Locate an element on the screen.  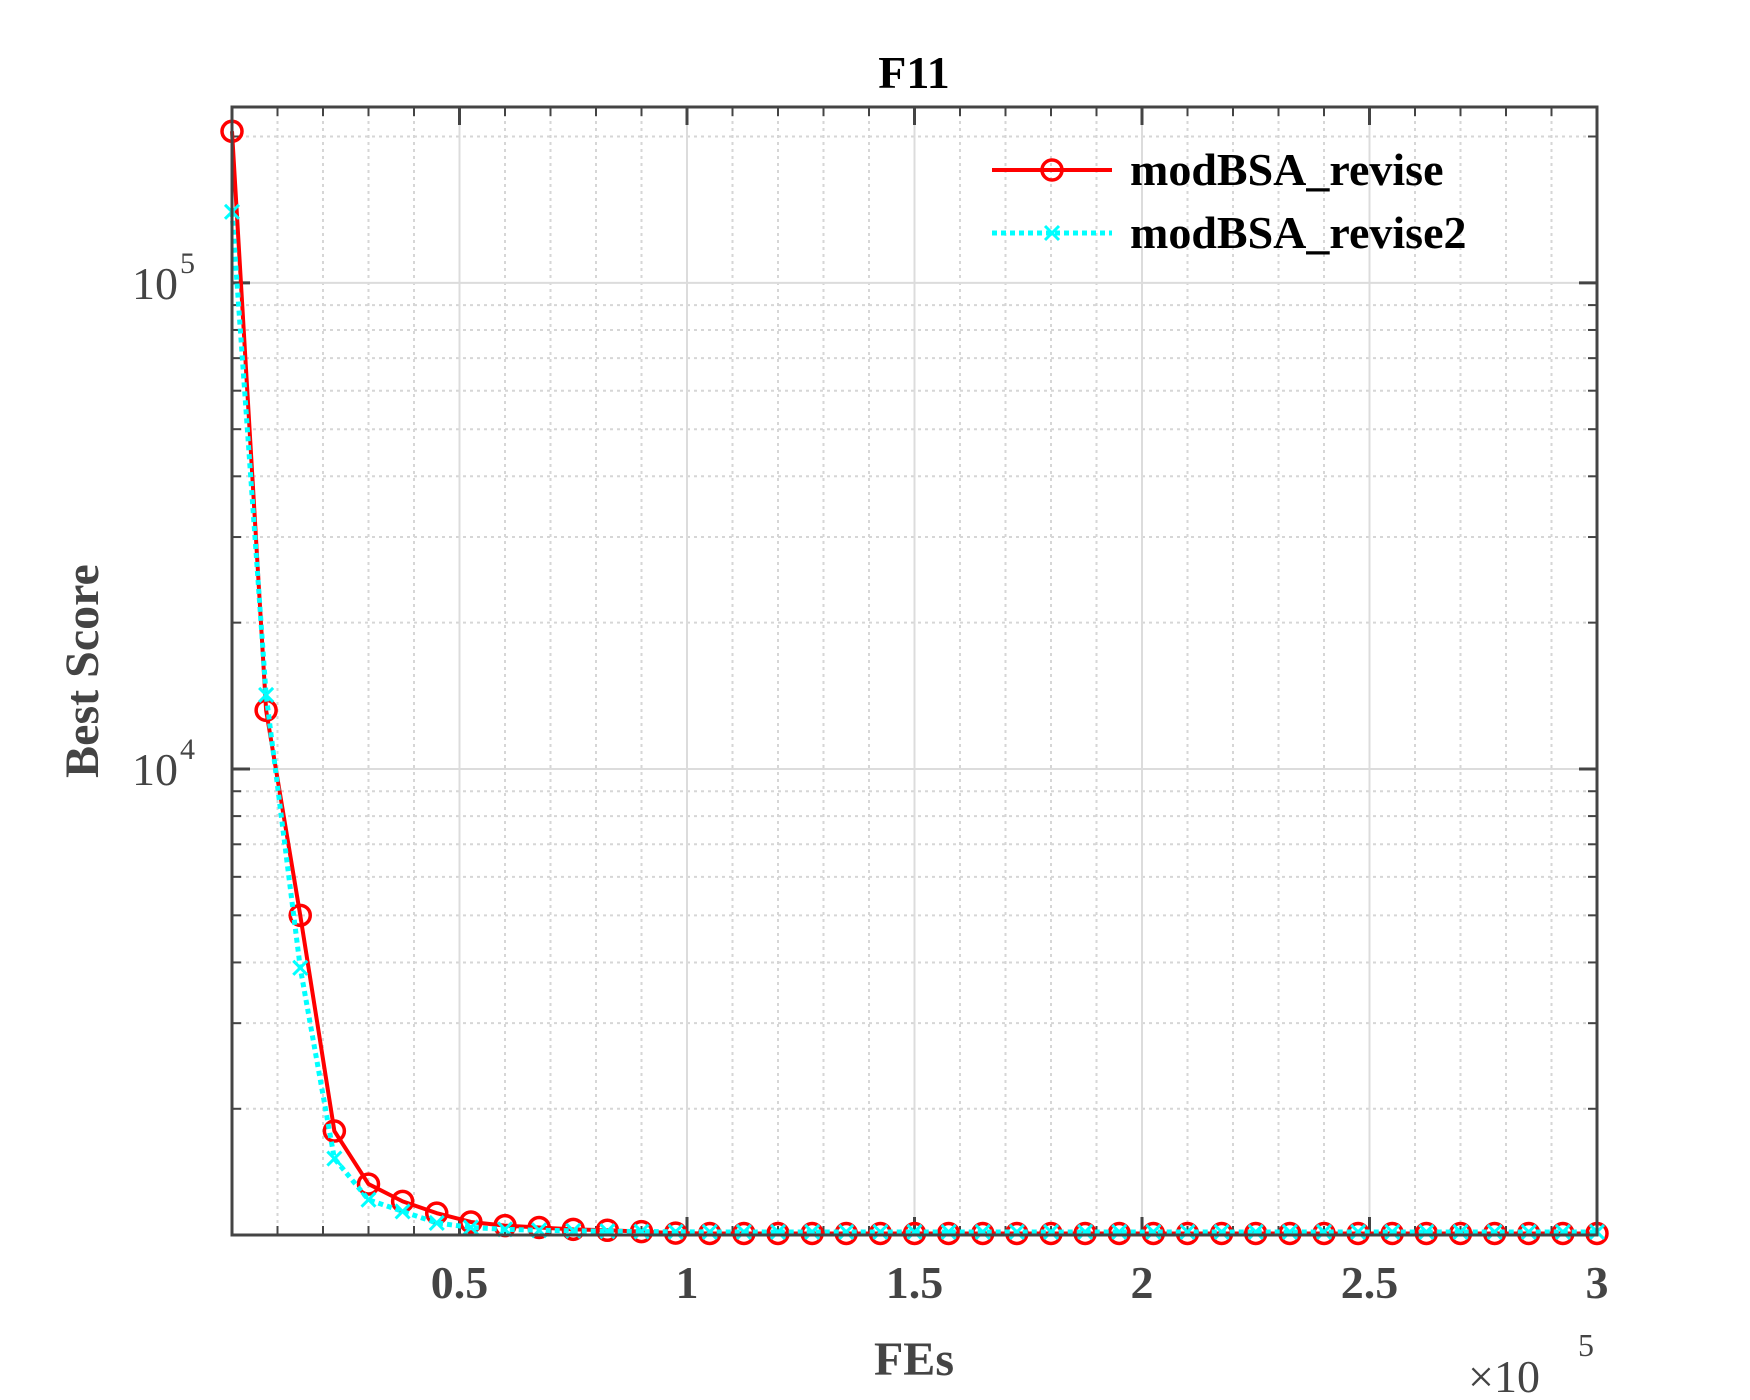
y-axis-label: Best Score is located at coordinates (82, 671).